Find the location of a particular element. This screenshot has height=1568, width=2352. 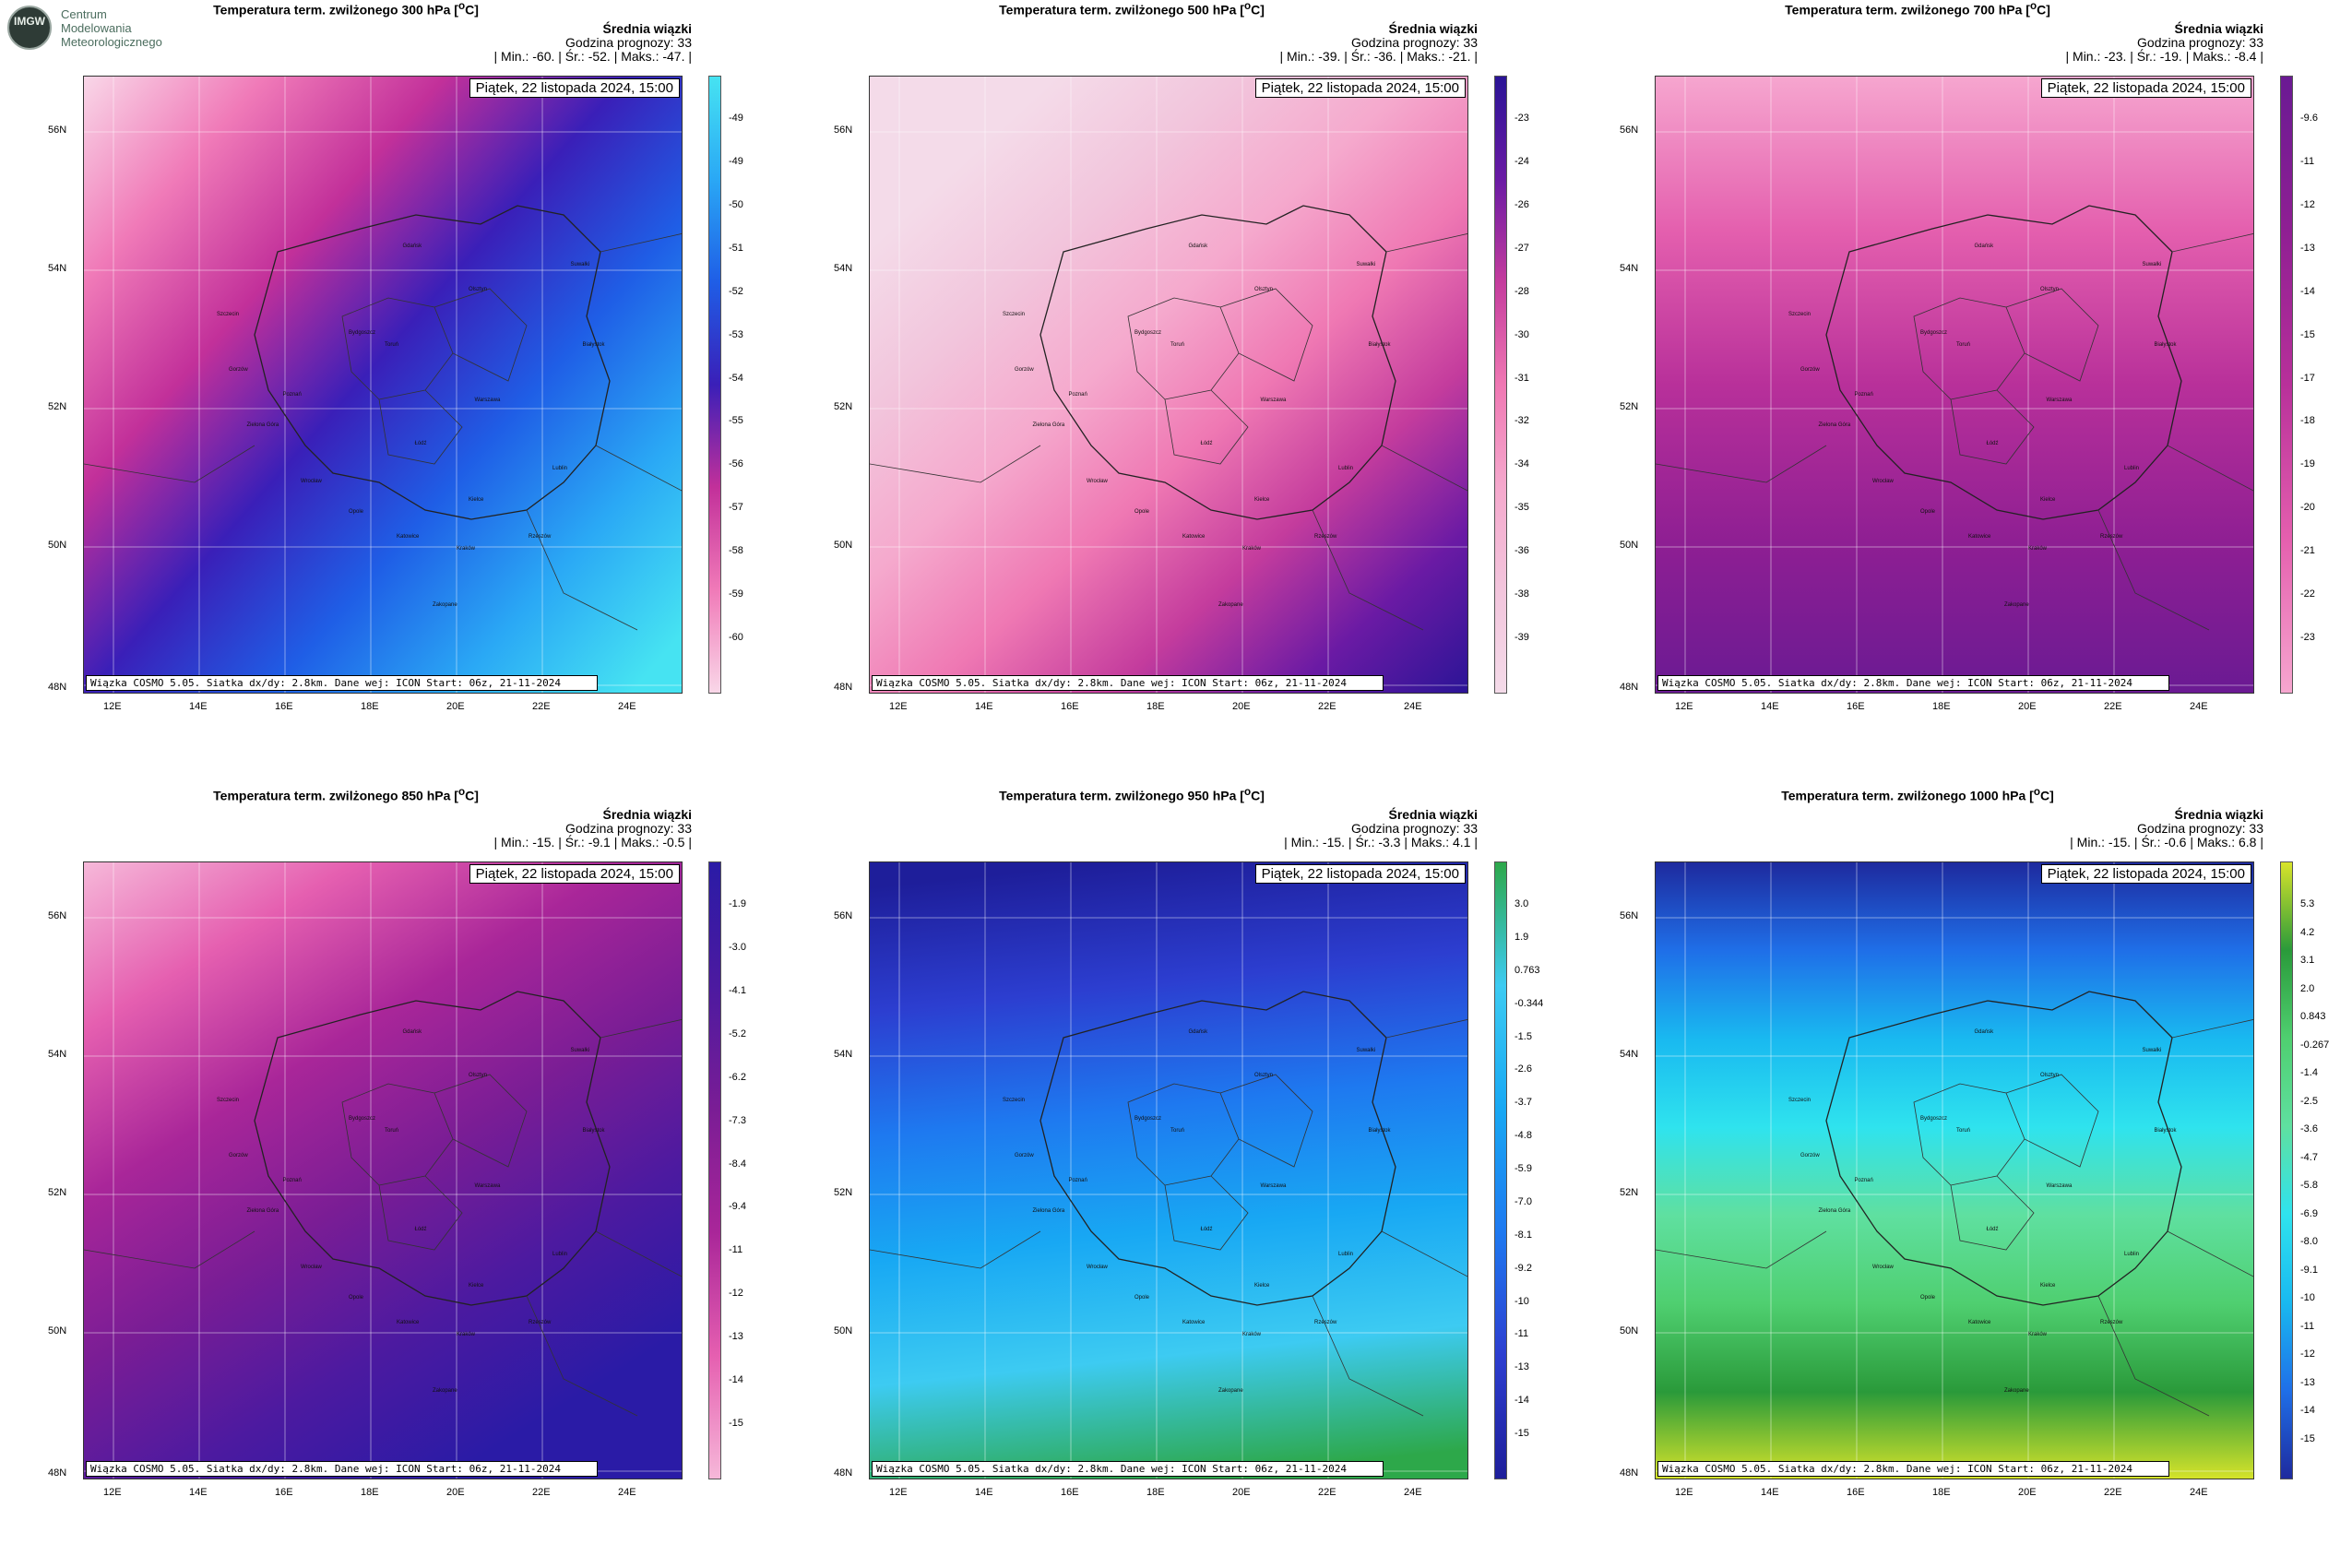

colorbar-label: -20 is located at coordinates (2307, 508).